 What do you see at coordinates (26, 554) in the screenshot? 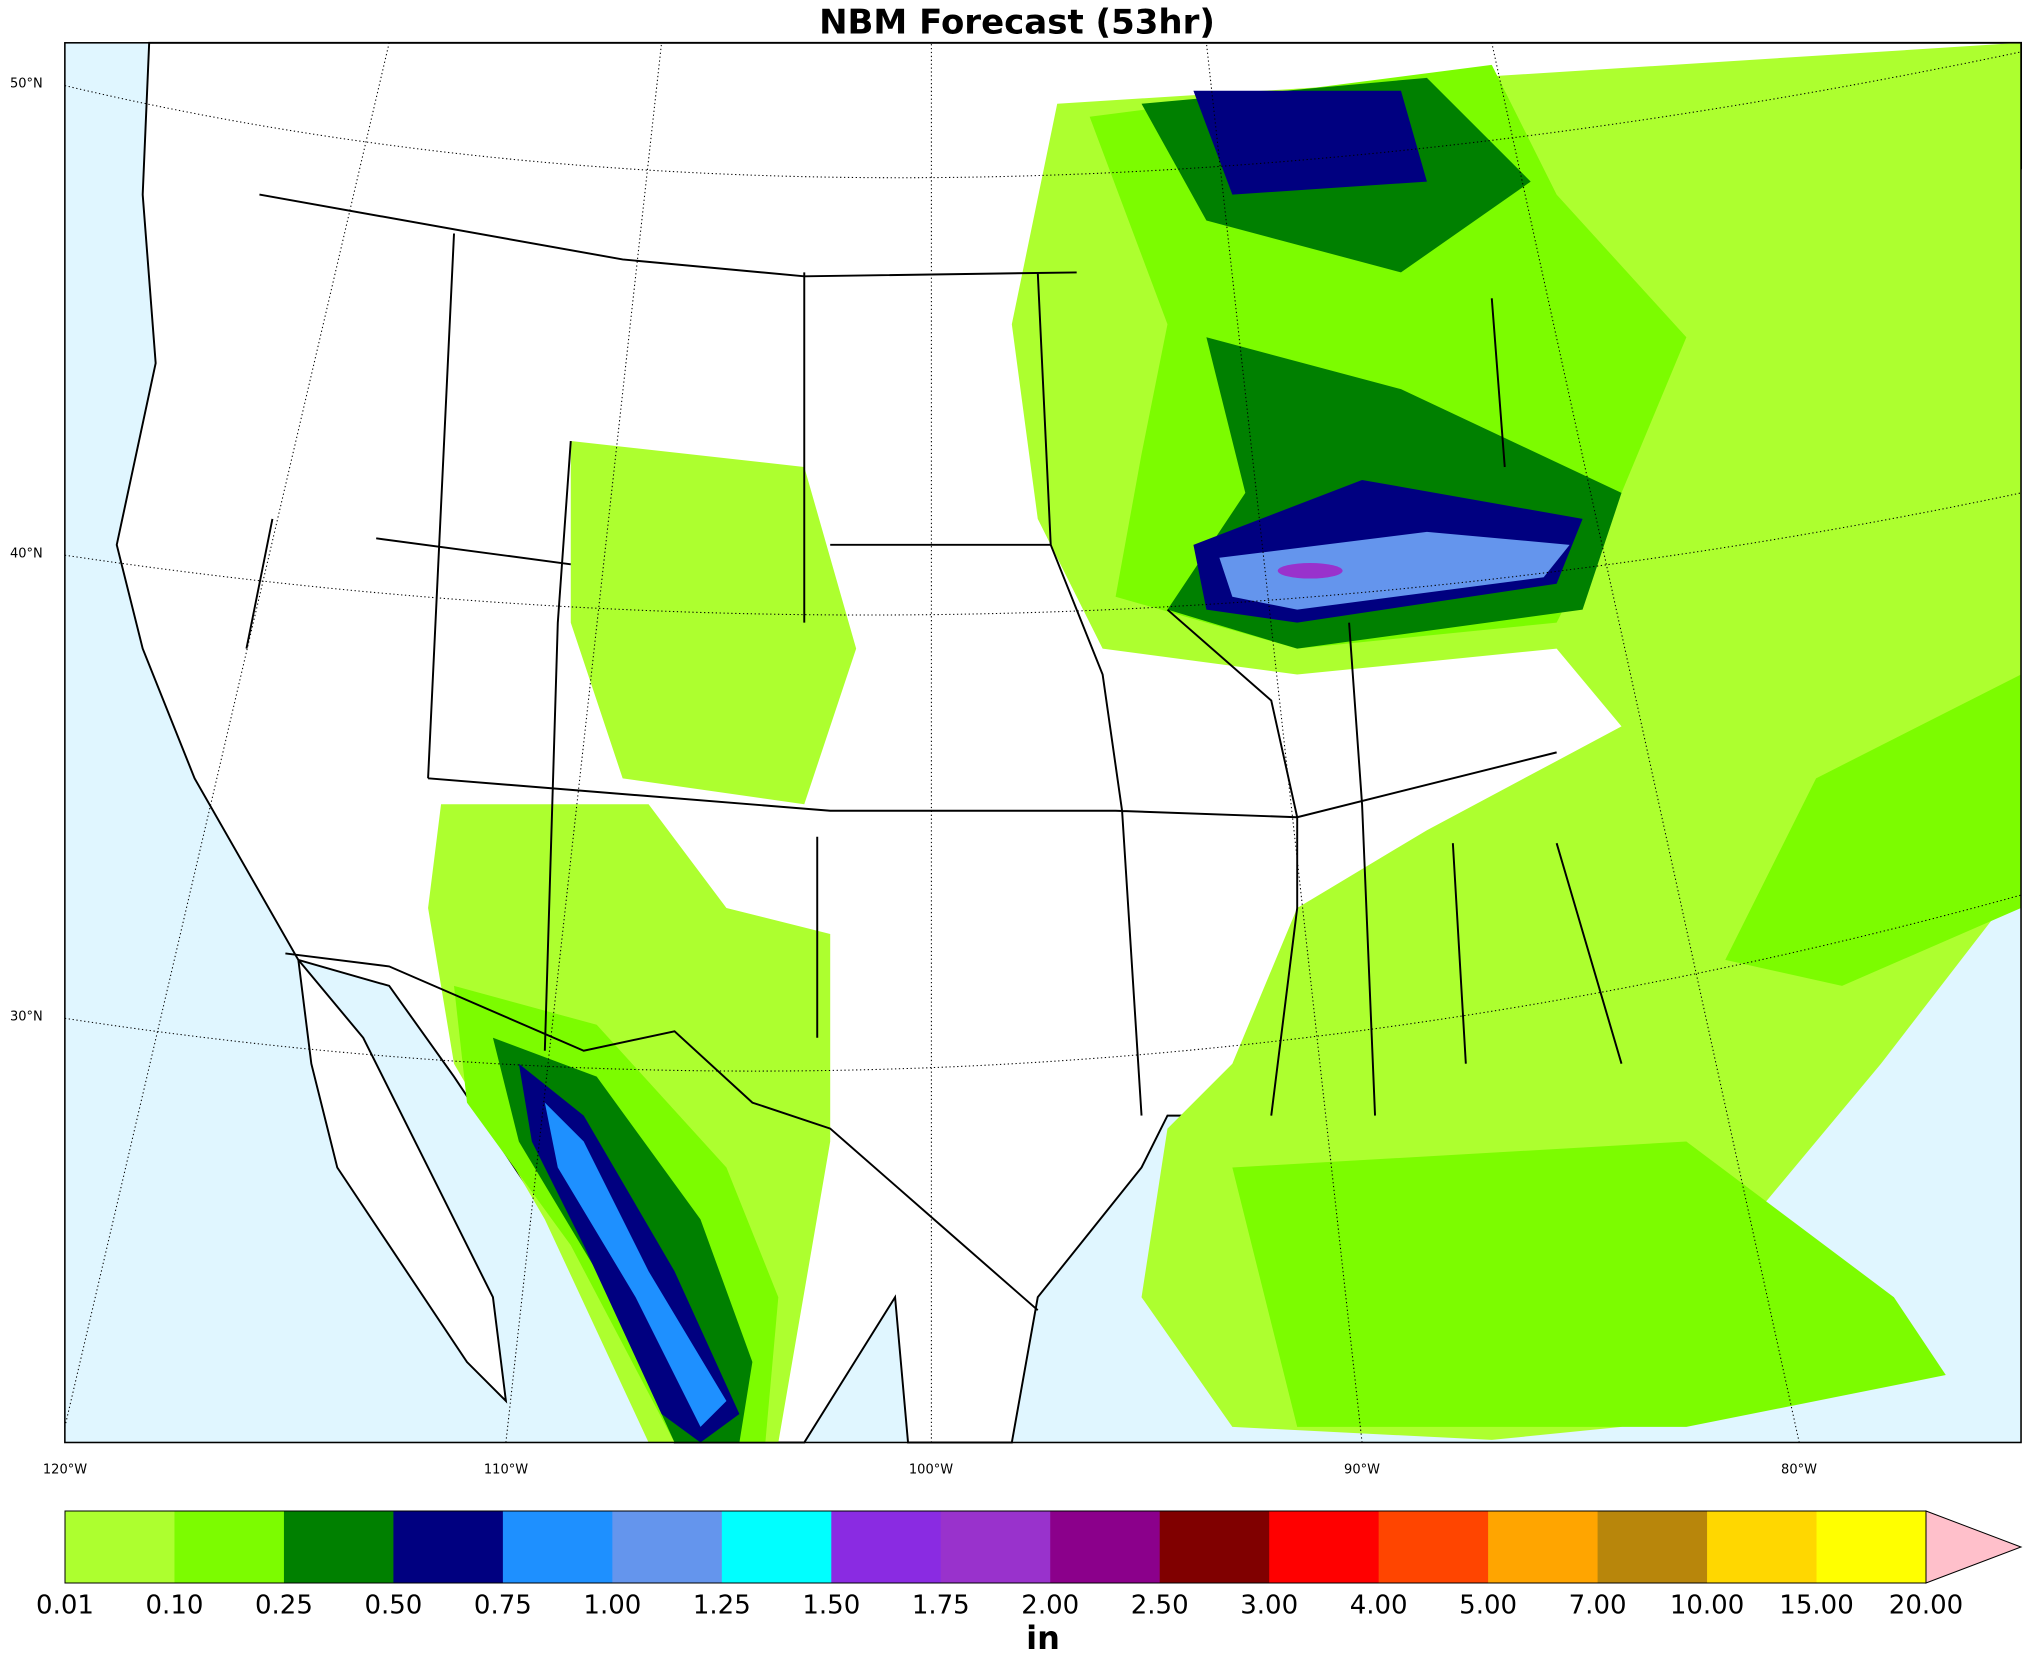
I see `lat-label: 40°N` at bounding box center [26, 554].